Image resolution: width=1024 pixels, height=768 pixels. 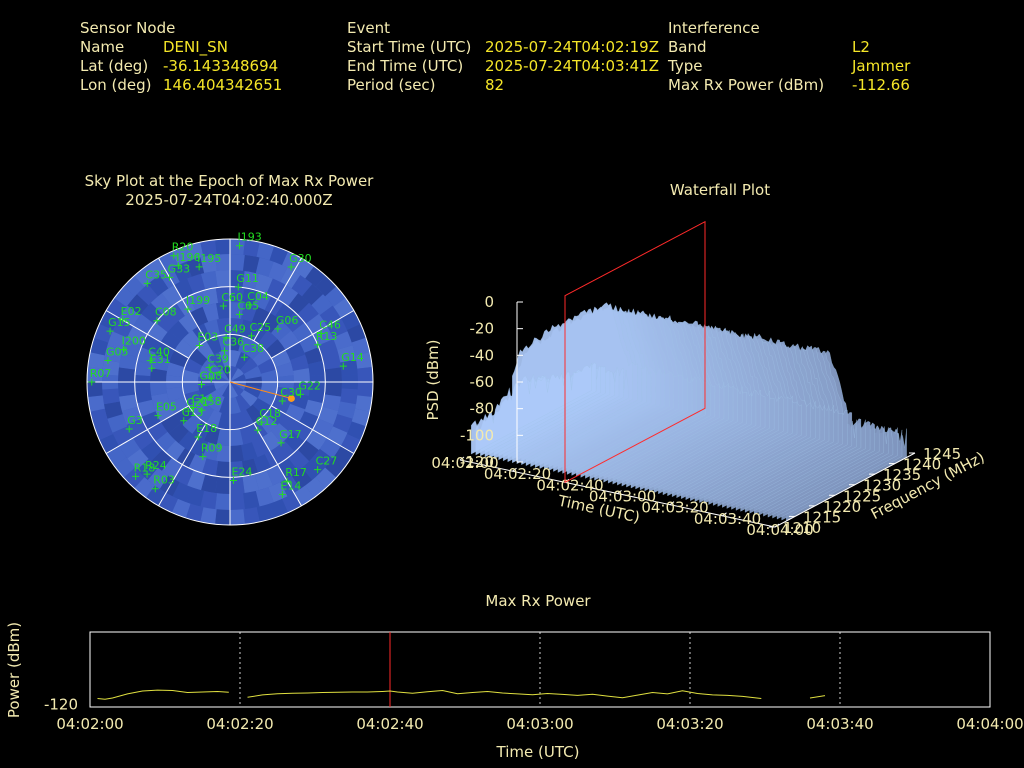 What do you see at coordinates (247, 308) in the screenshot?
I see `satellite-c05: C05` at bounding box center [247, 308].